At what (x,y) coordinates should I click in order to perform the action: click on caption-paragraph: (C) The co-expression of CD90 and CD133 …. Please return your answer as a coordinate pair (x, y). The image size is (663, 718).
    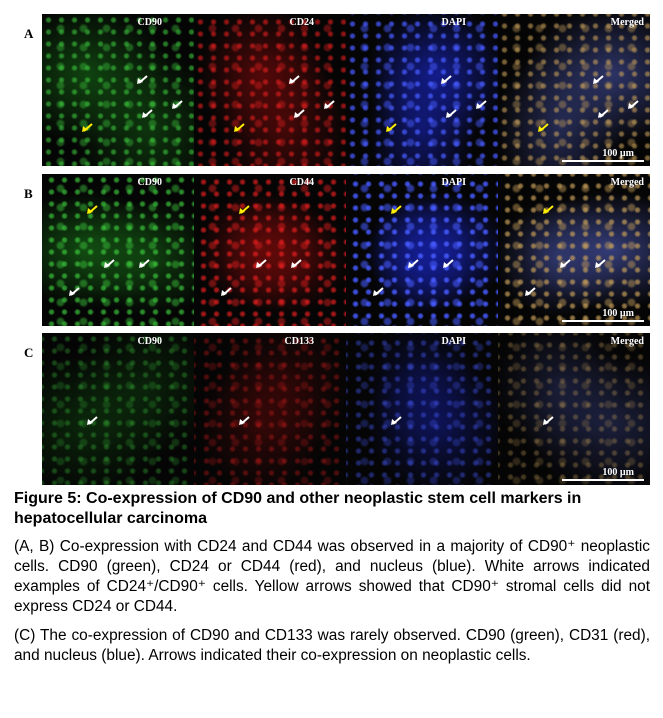
    Looking at the image, I should click on (332, 645).